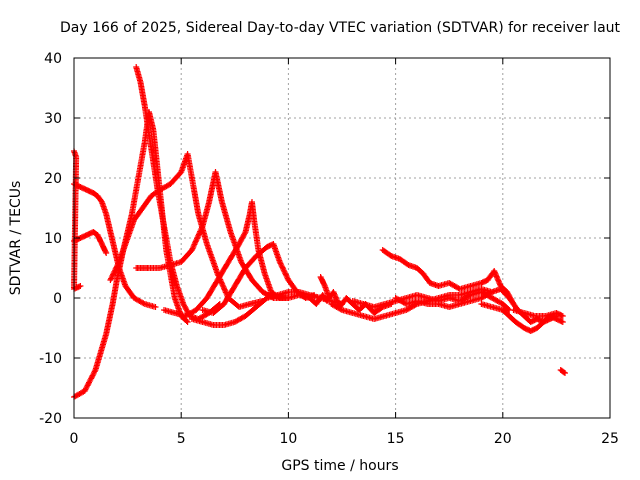  I want to click on y-tick-label: 30, so click(53, 119).